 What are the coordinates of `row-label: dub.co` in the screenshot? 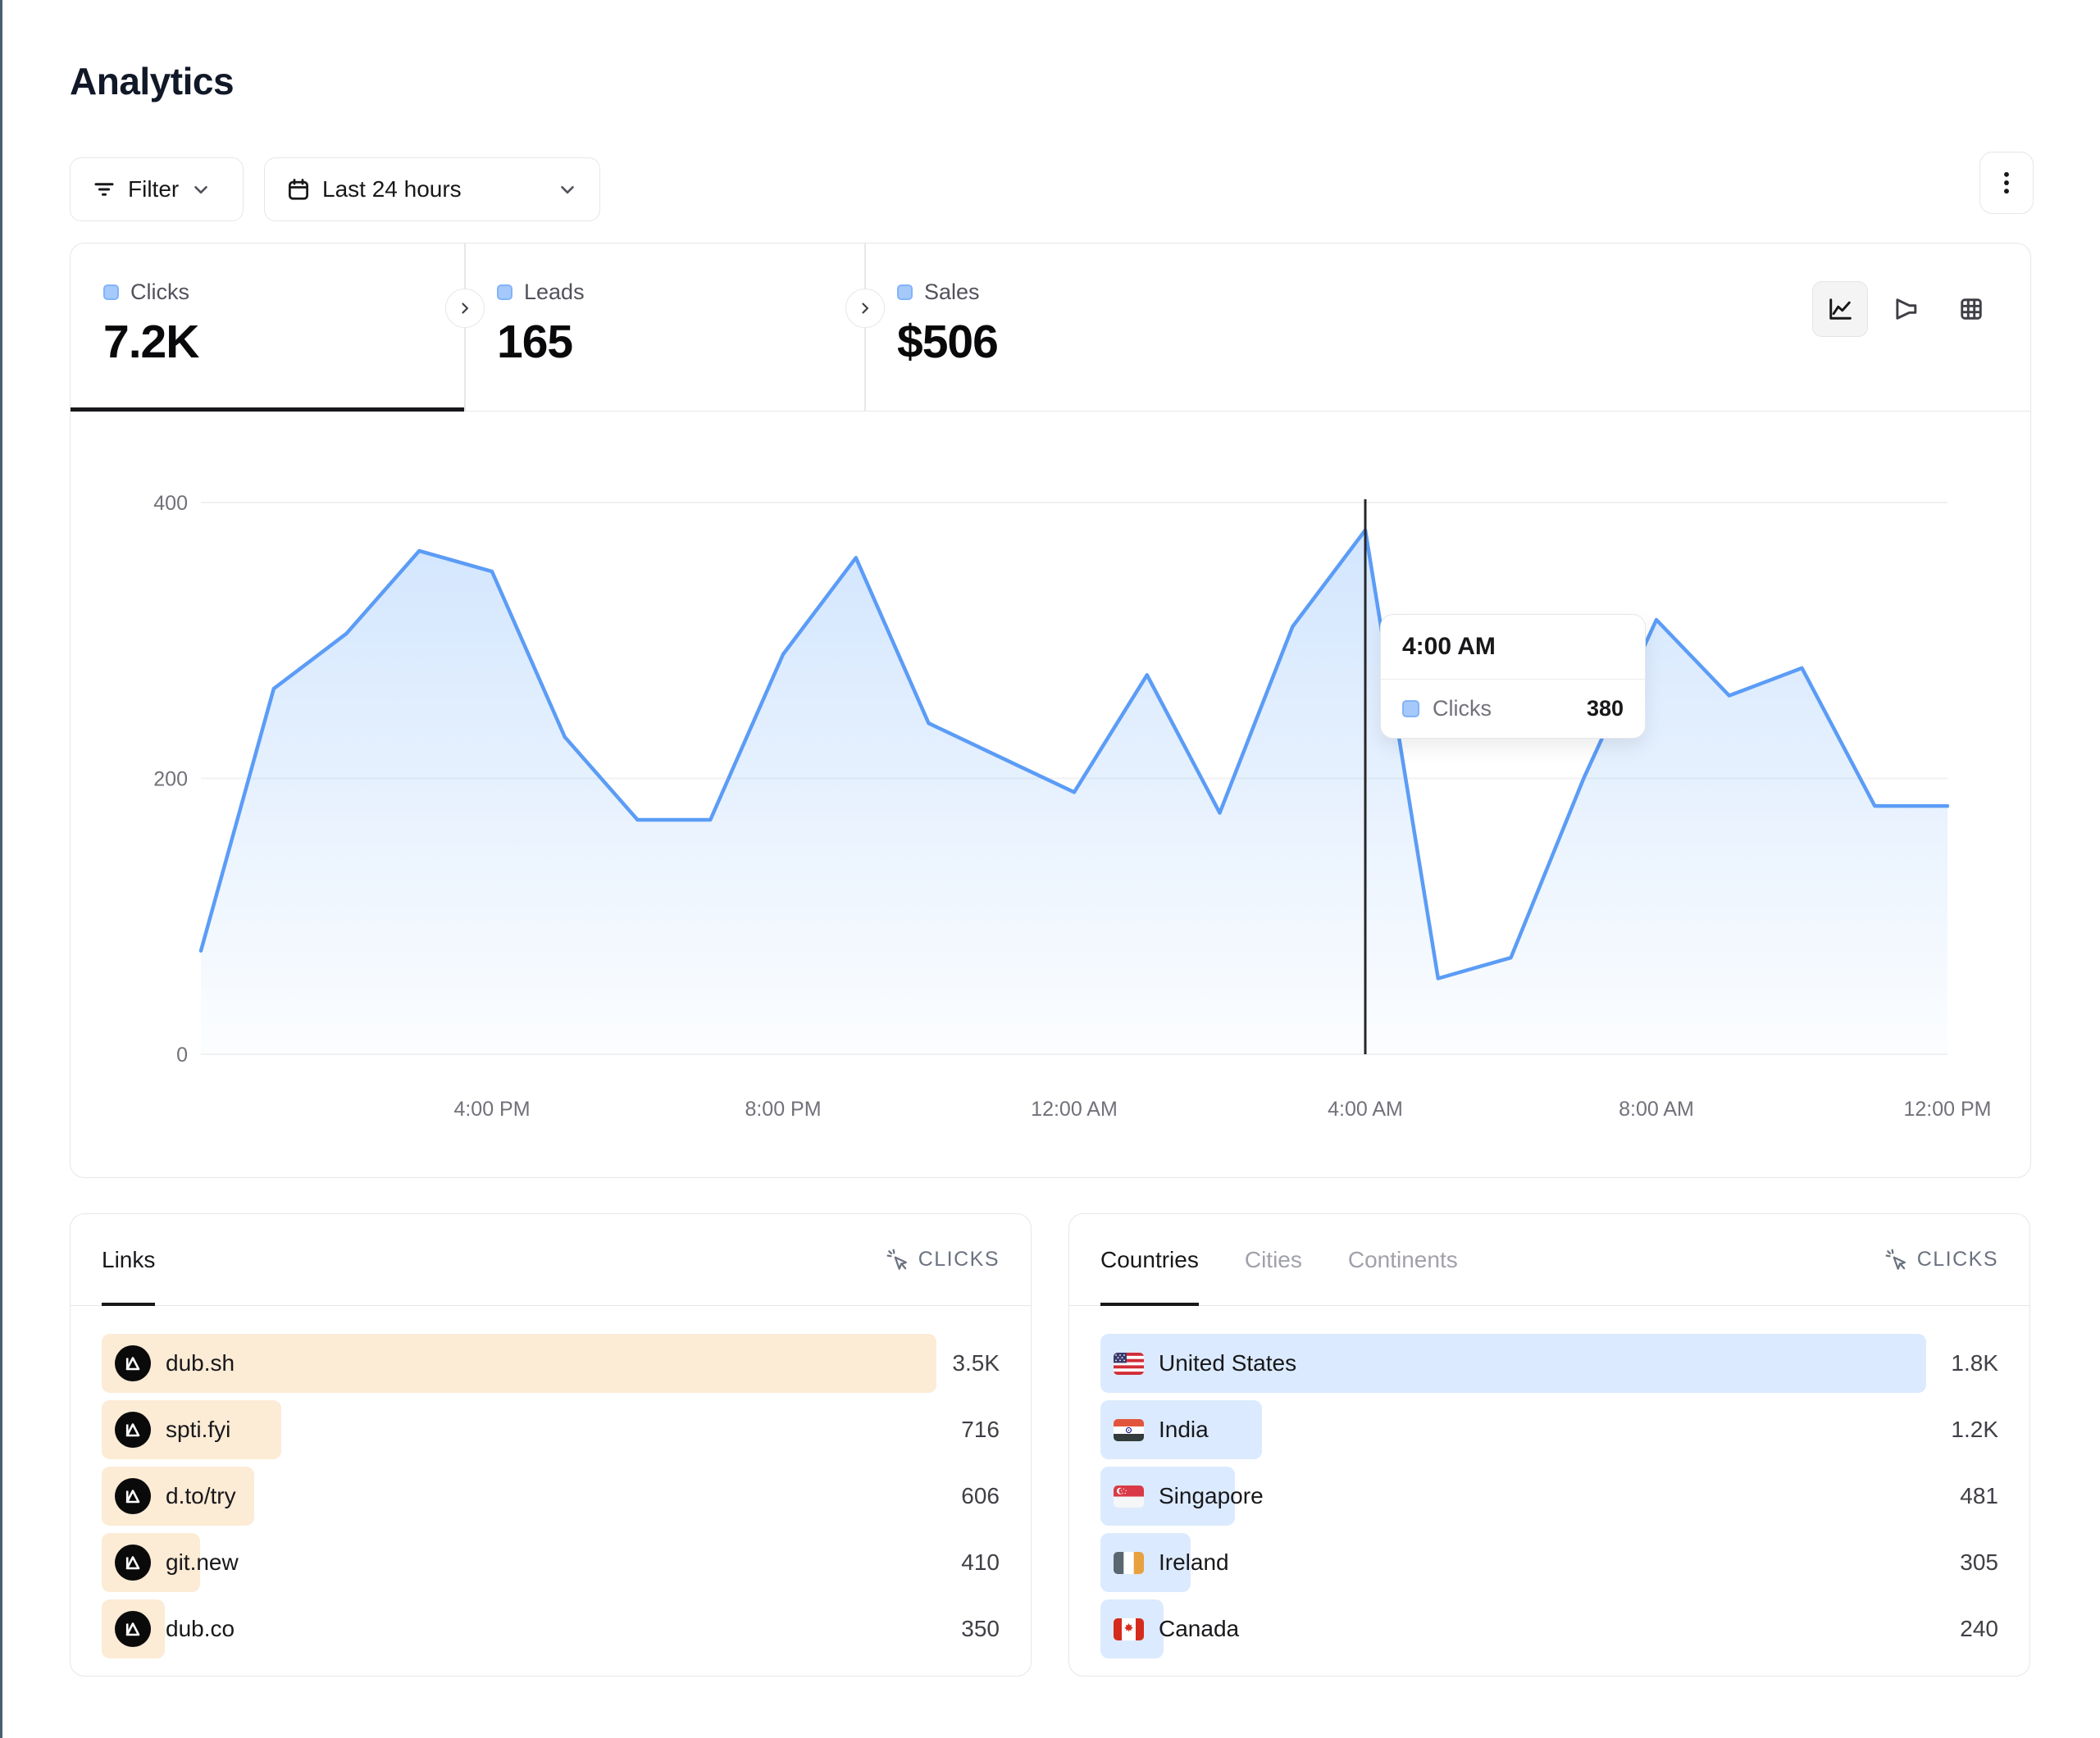 It's located at (200, 1628).